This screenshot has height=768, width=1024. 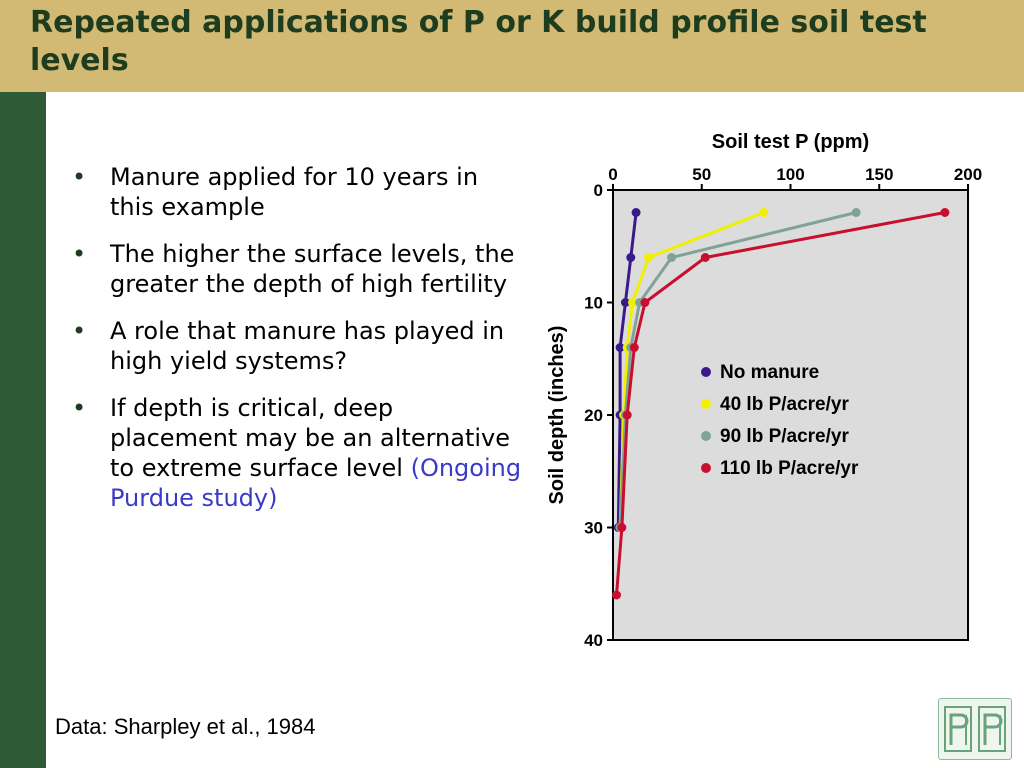 What do you see at coordinates (975, 729) in the screenshot?
I see `ppi-ppic-logo-icon` at bounding box center [975, 729].